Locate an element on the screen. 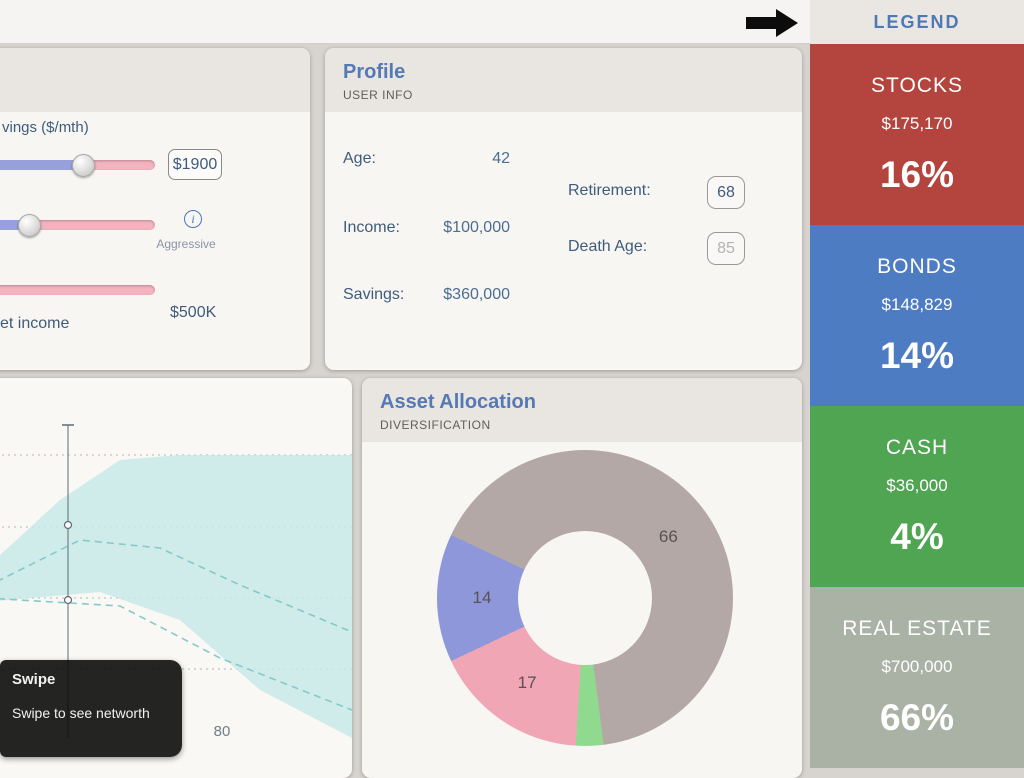  target-income-label: et income is located at coordinates (35, 323).